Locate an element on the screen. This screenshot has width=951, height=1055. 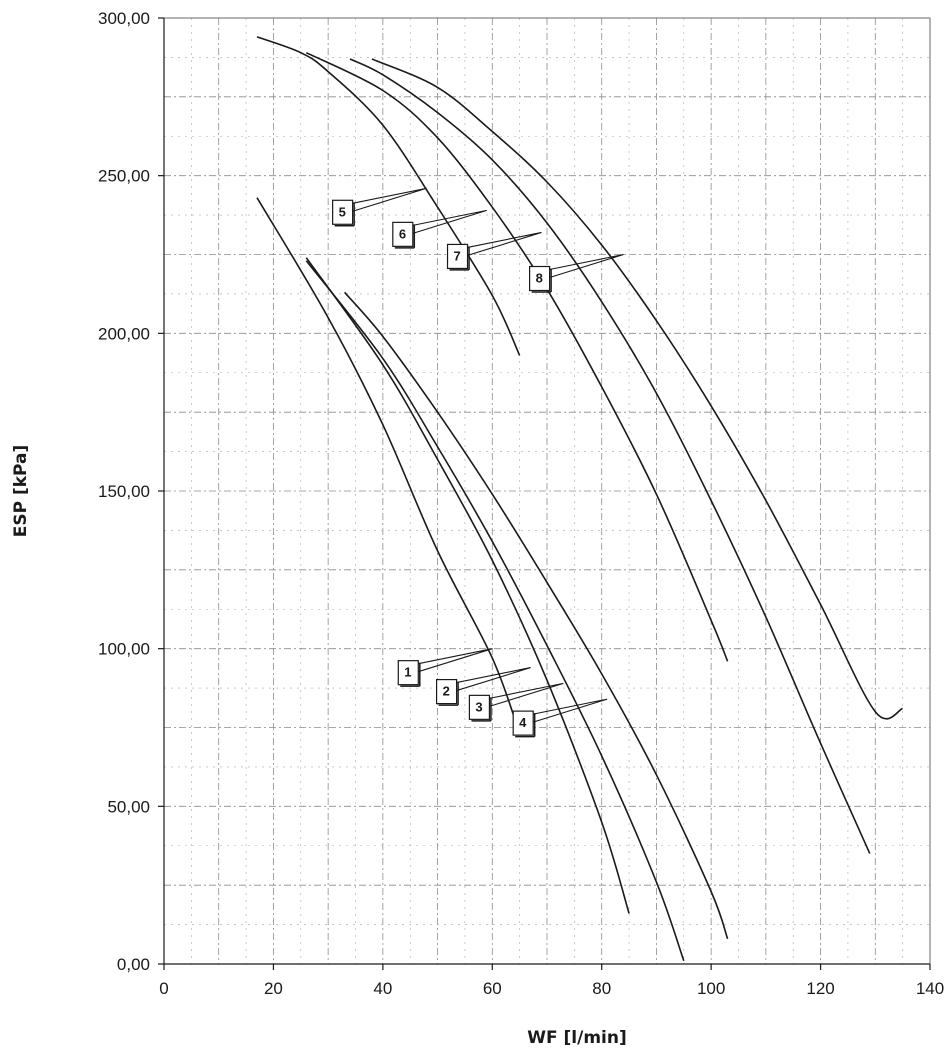
x-tick-label: 80 is located at coordinates (601, 988).